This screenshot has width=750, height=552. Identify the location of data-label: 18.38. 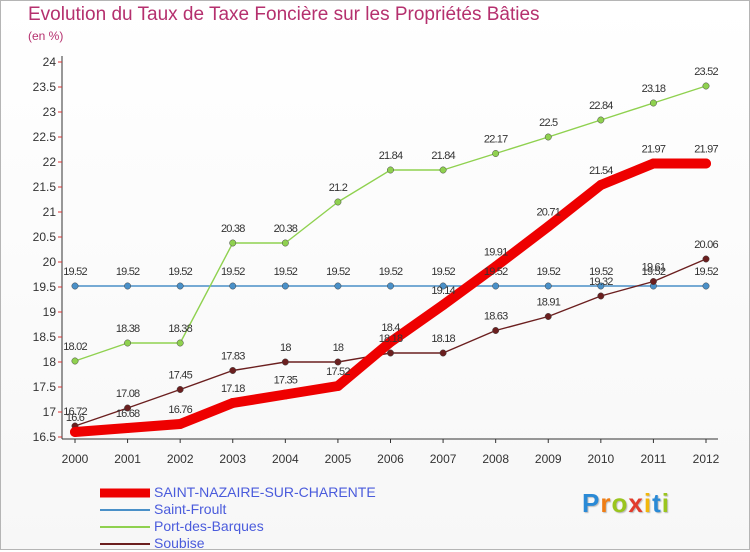
(128, 329).